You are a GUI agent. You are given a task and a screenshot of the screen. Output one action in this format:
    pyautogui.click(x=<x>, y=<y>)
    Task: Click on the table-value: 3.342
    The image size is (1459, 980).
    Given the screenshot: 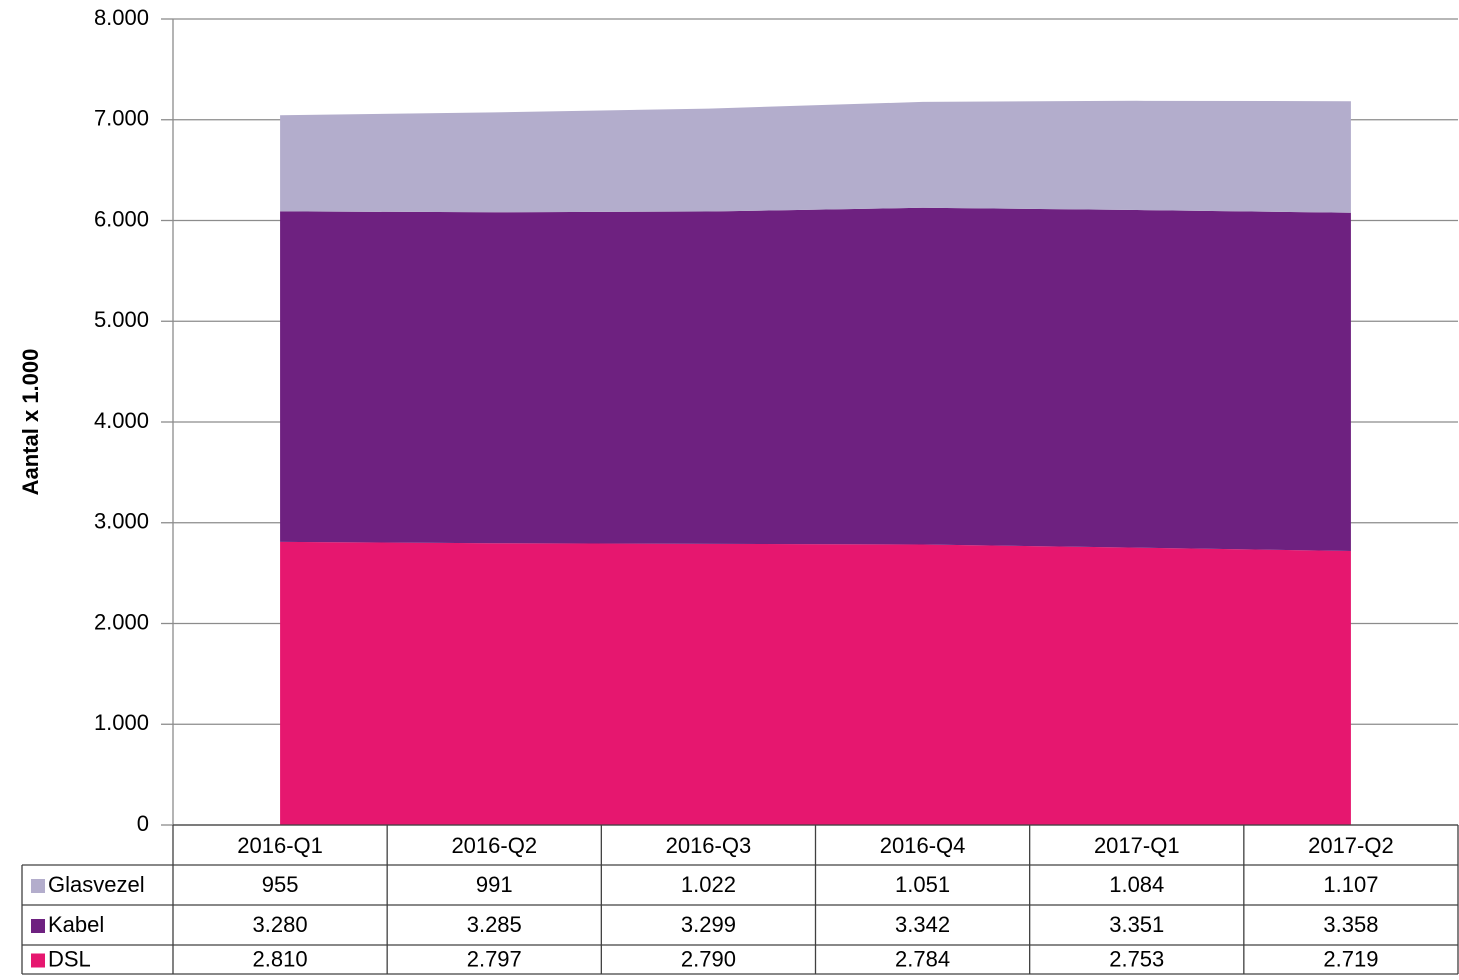 What is the action you would take?
    pyautogui.click(x=922, y=924)
    